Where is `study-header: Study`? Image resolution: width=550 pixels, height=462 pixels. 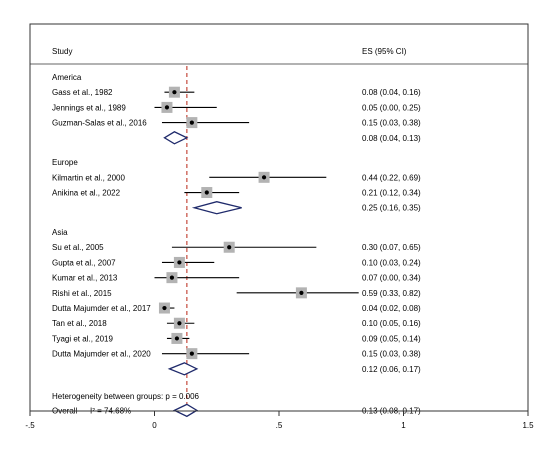 study-header: Study is located at coordinates (62, 51).